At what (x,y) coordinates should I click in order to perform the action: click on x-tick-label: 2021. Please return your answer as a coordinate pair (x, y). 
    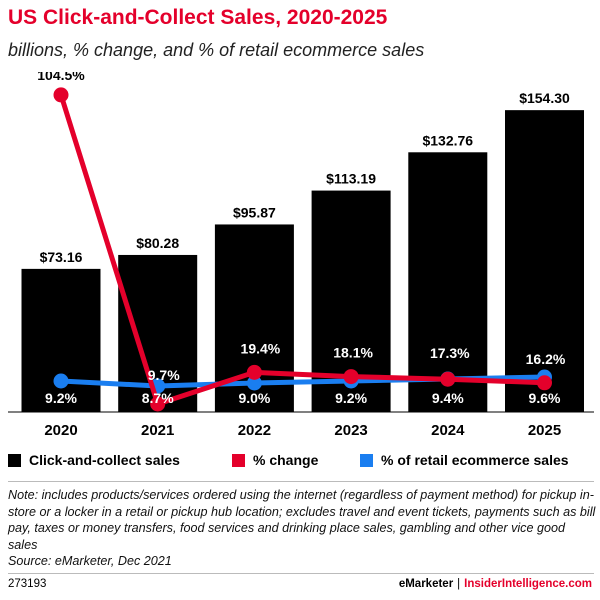
    Looking at the image, I should click on (157, 430).